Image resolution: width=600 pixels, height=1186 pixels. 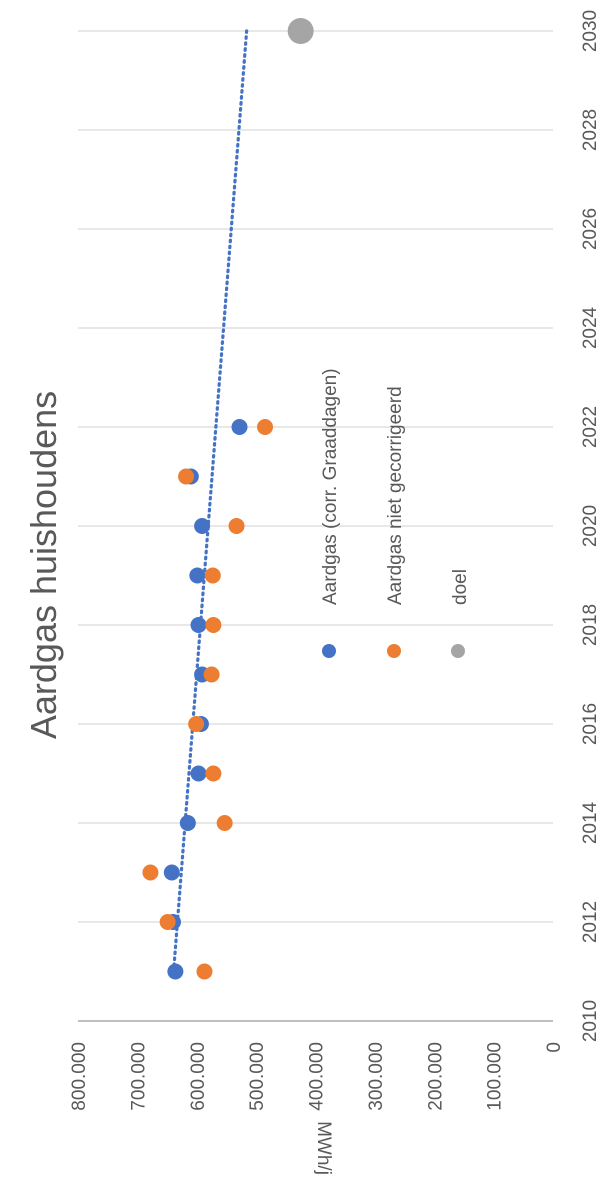 I want to click on trendline, so click(x=210, y=501).